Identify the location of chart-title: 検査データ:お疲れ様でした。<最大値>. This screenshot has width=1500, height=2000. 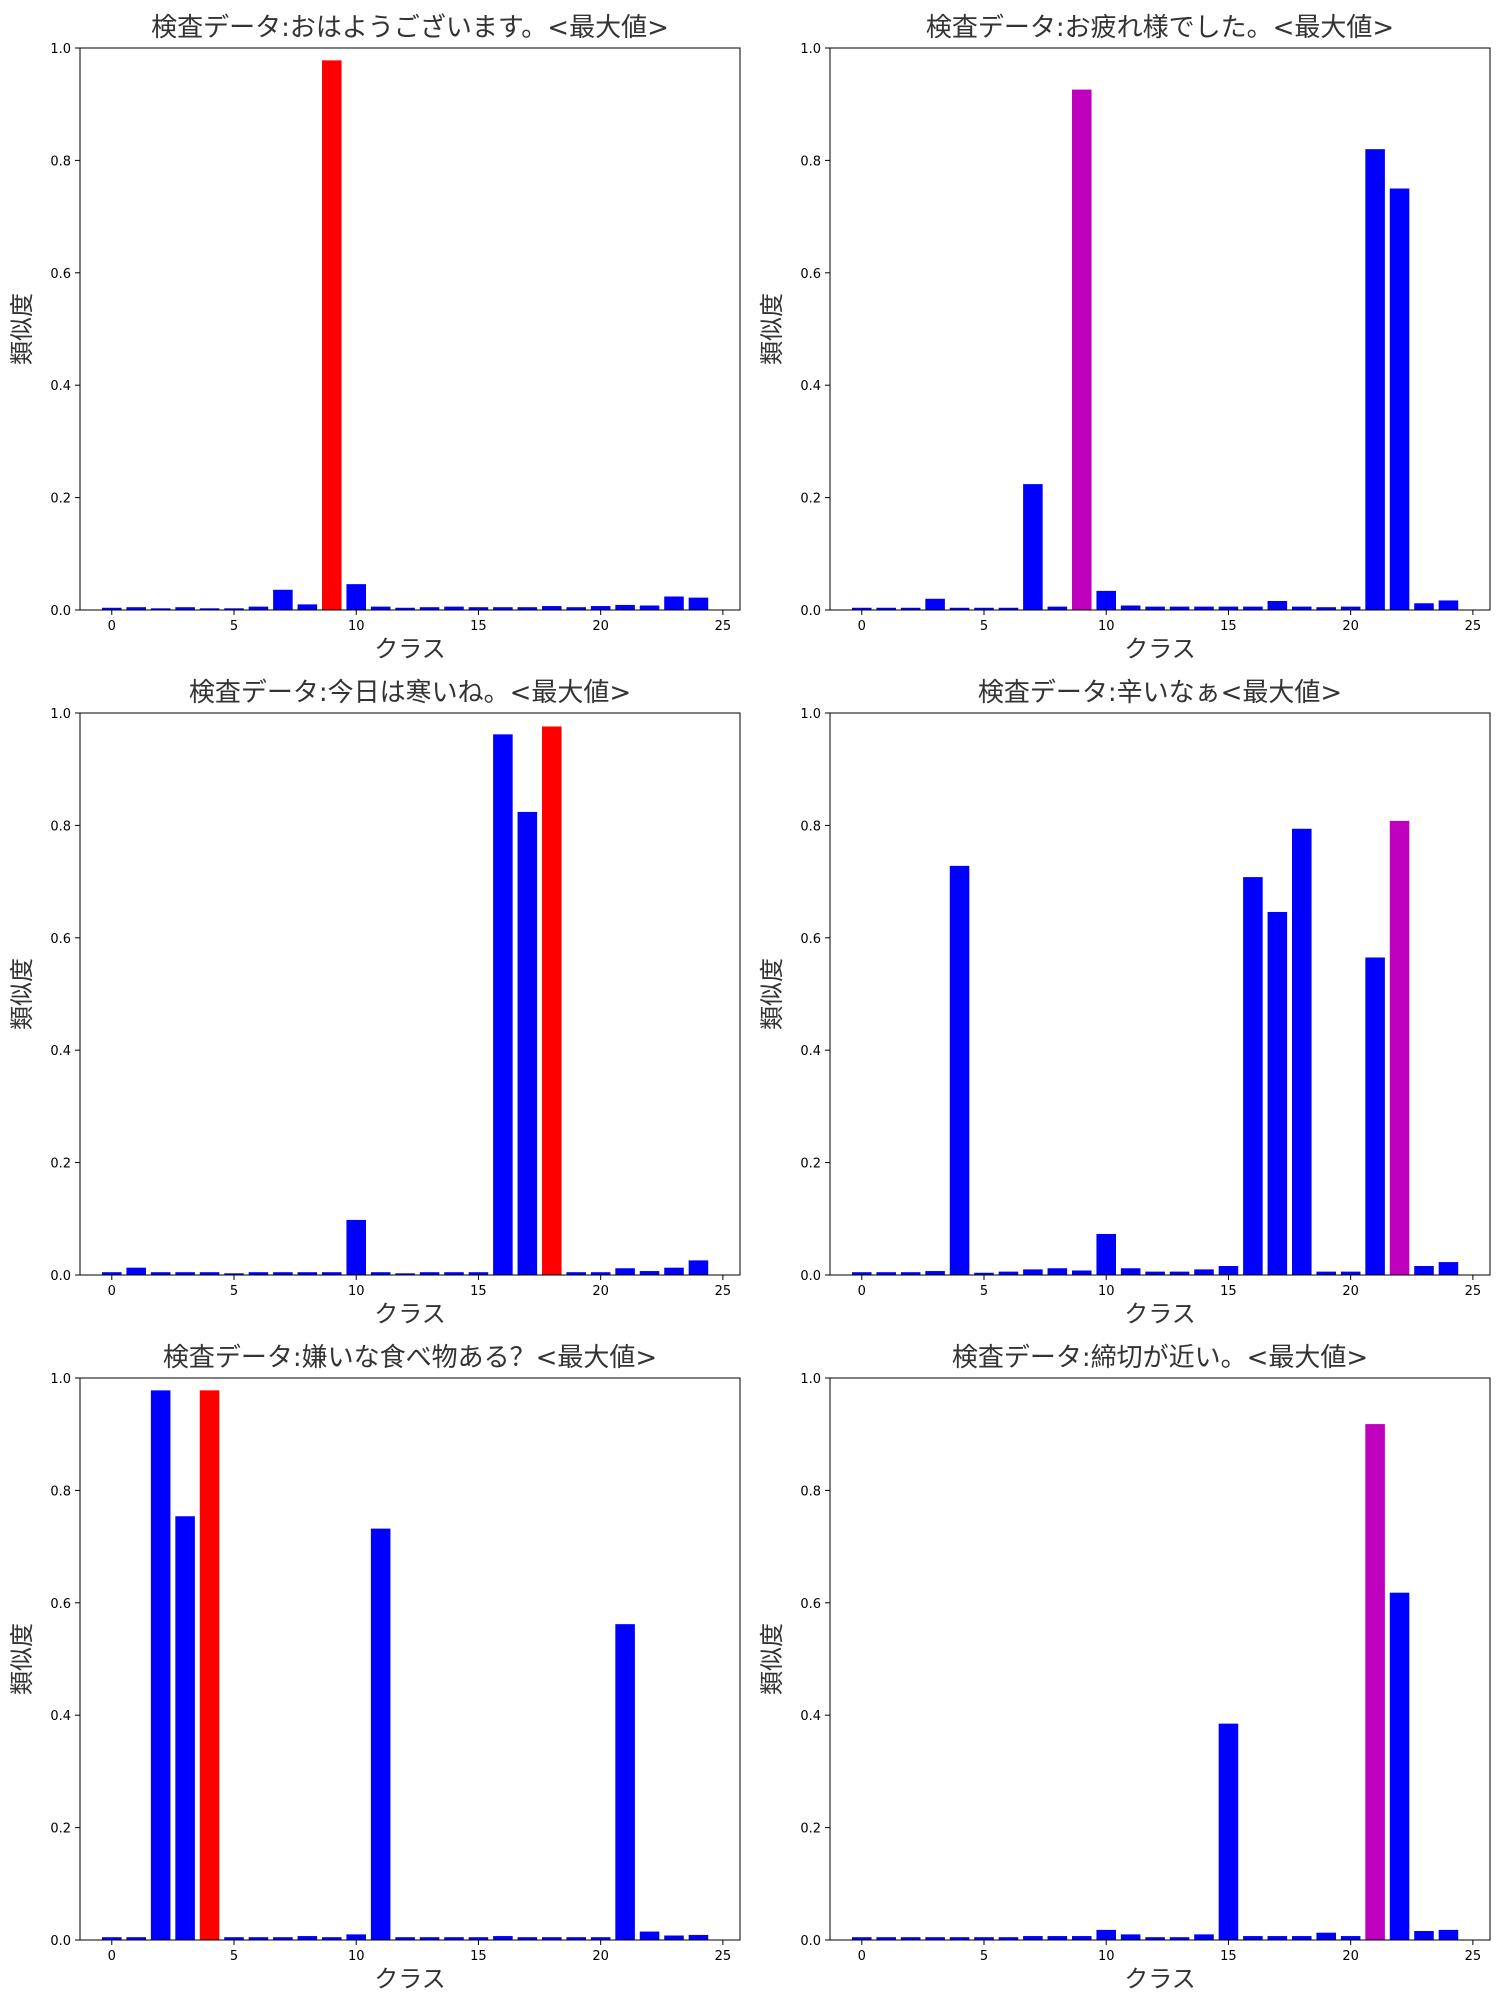
(1160, 28).